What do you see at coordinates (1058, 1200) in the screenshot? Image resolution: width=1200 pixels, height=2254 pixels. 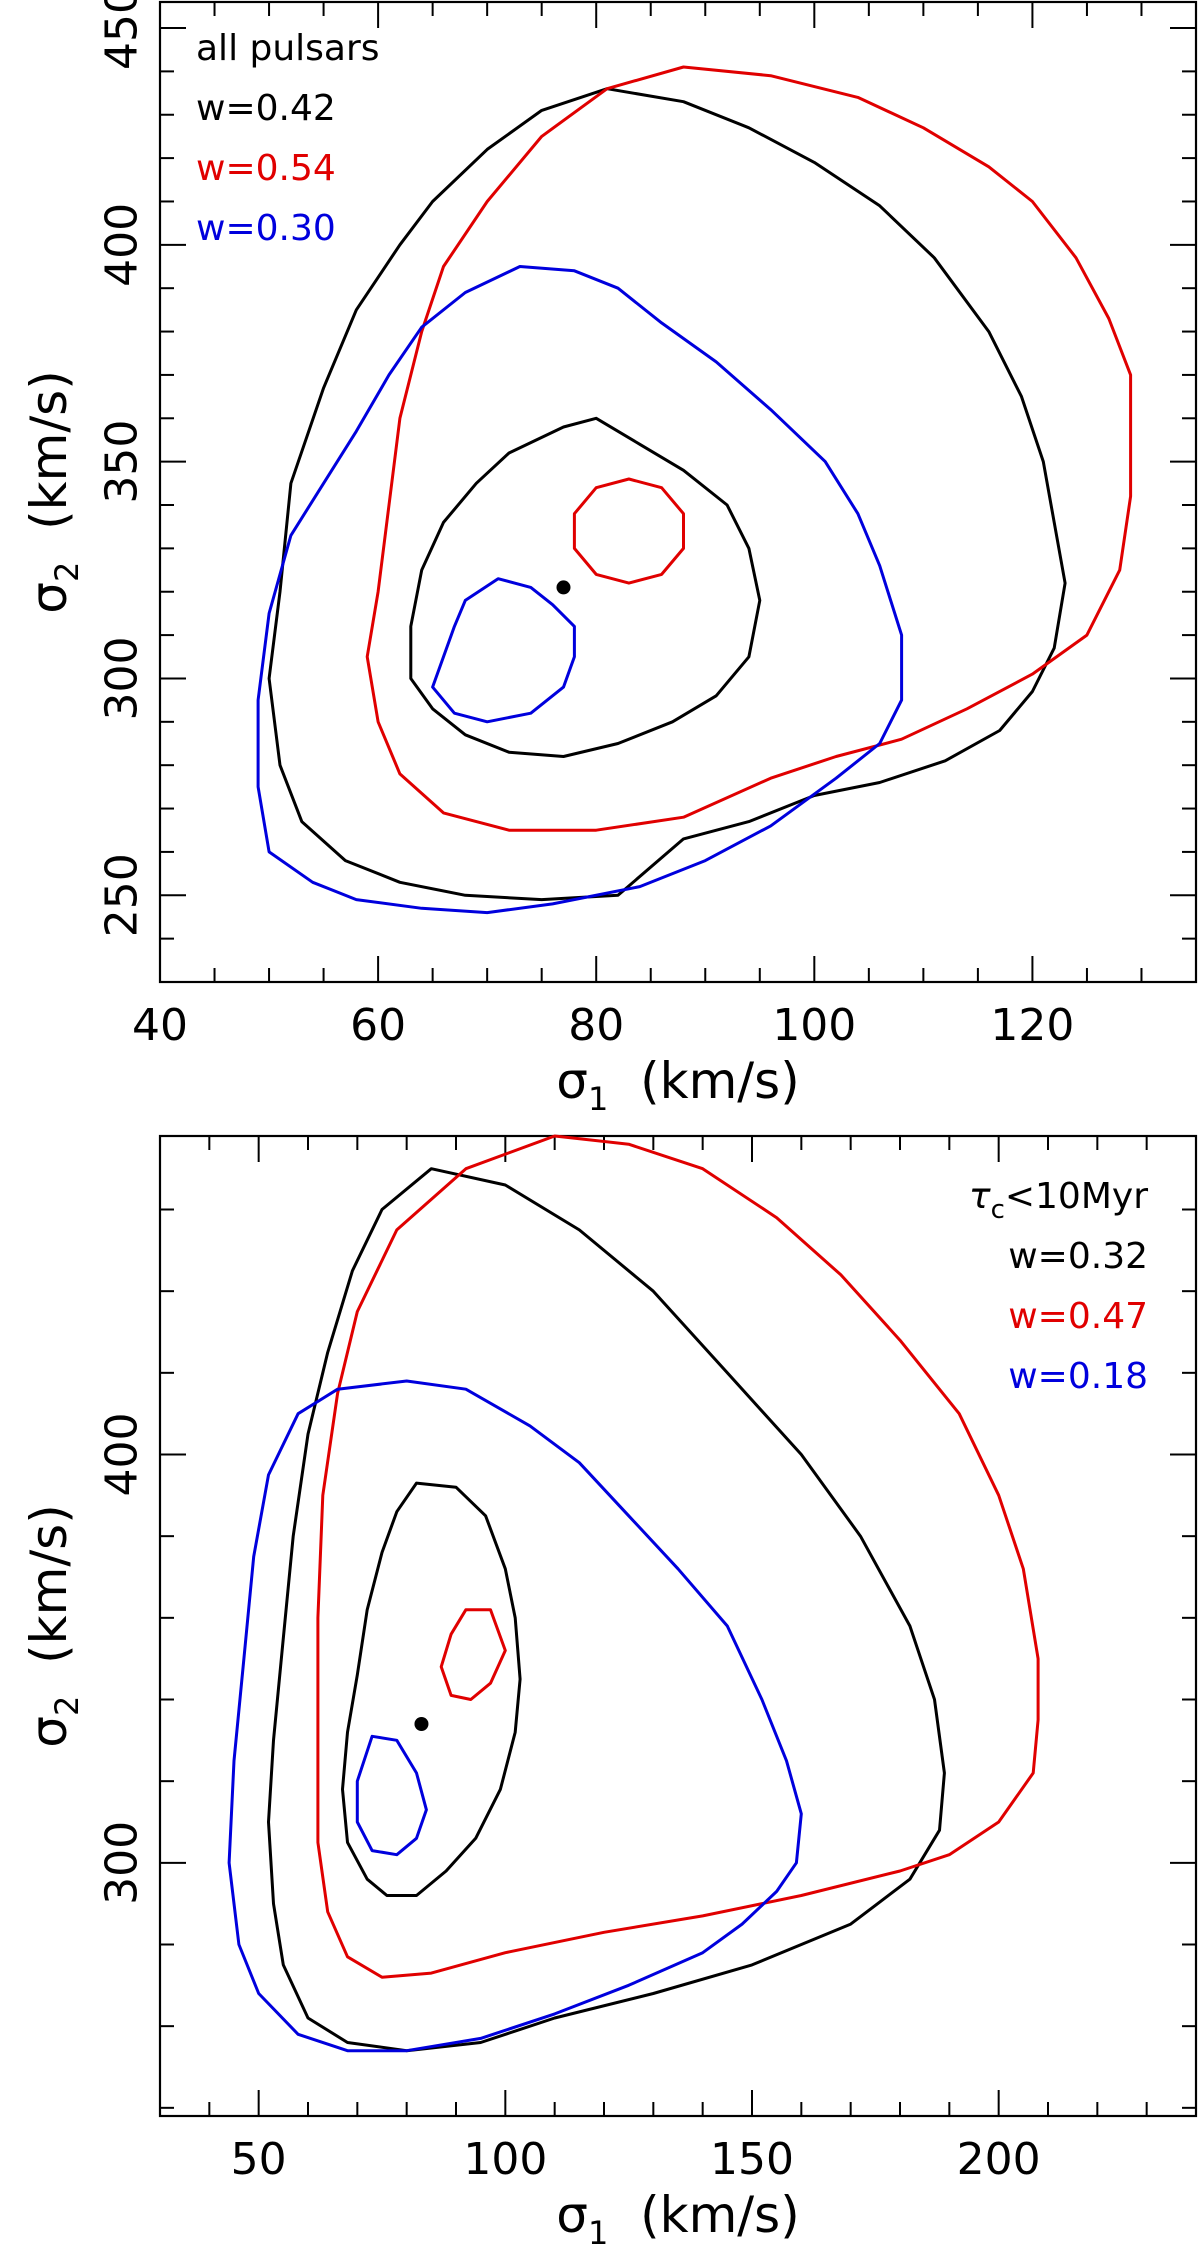 I see `legend-entry: τc<10Myr` at bounding box center [1058, 1200].